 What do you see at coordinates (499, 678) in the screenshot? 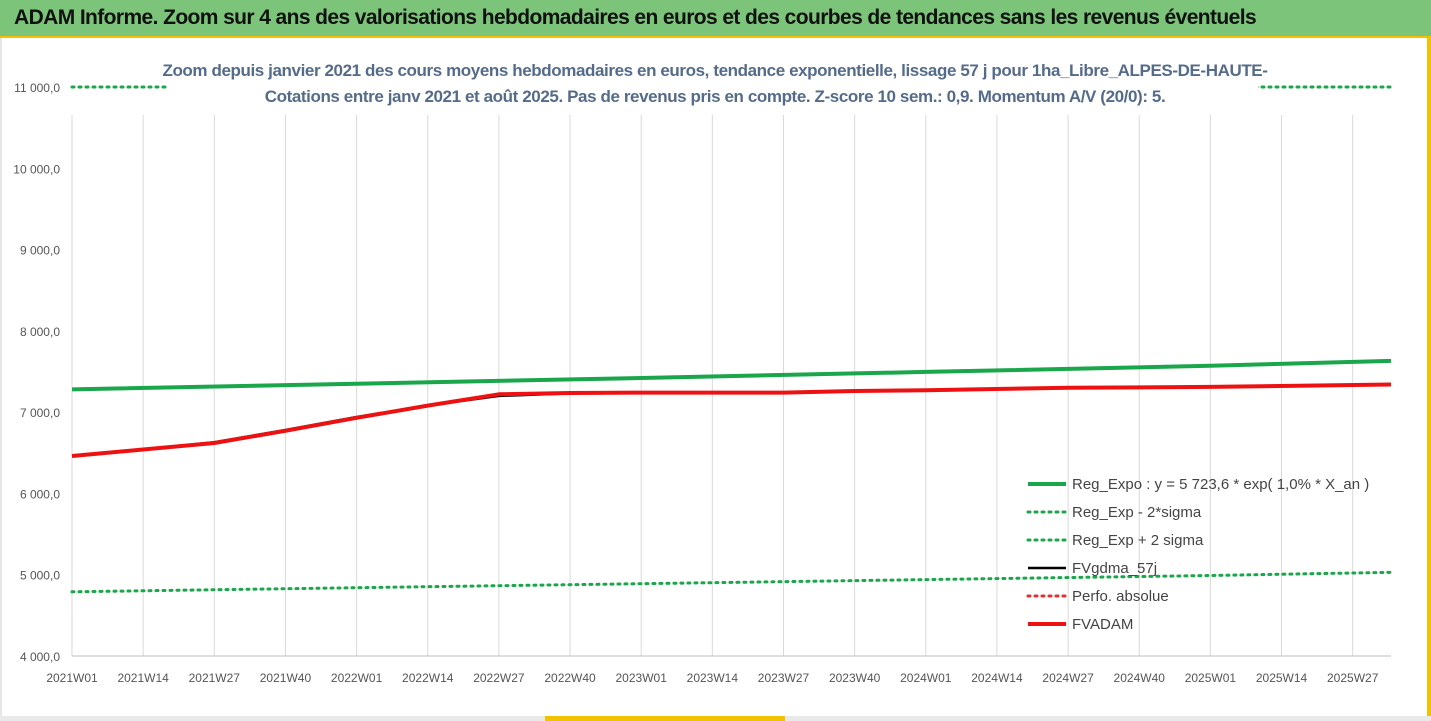
I see `x-tick-label: 2022W27` at bounding box center [499, 678].